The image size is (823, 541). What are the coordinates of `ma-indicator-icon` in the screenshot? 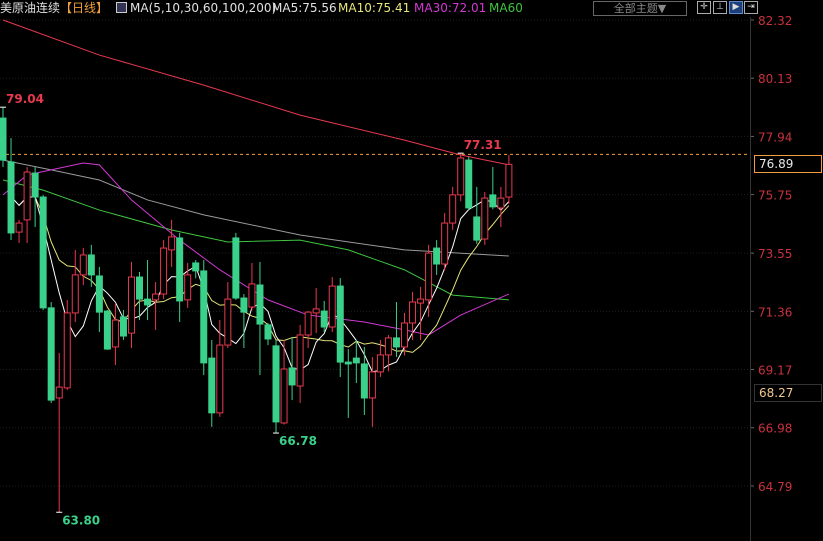 It's located at (121, 7).